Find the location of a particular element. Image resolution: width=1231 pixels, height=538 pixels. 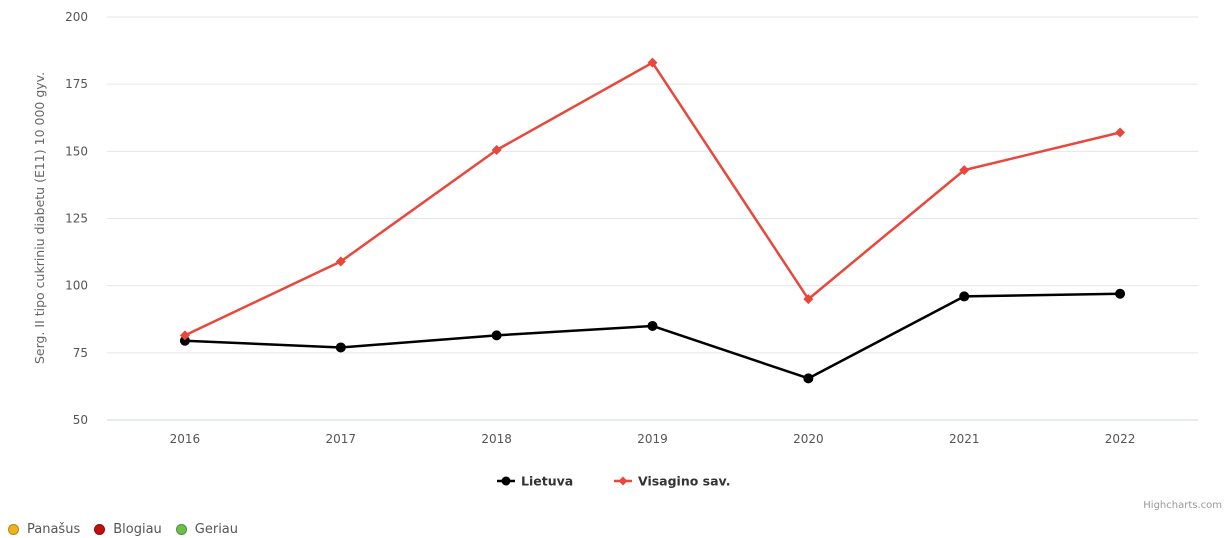

series-line is located at coordinates (652, 336).